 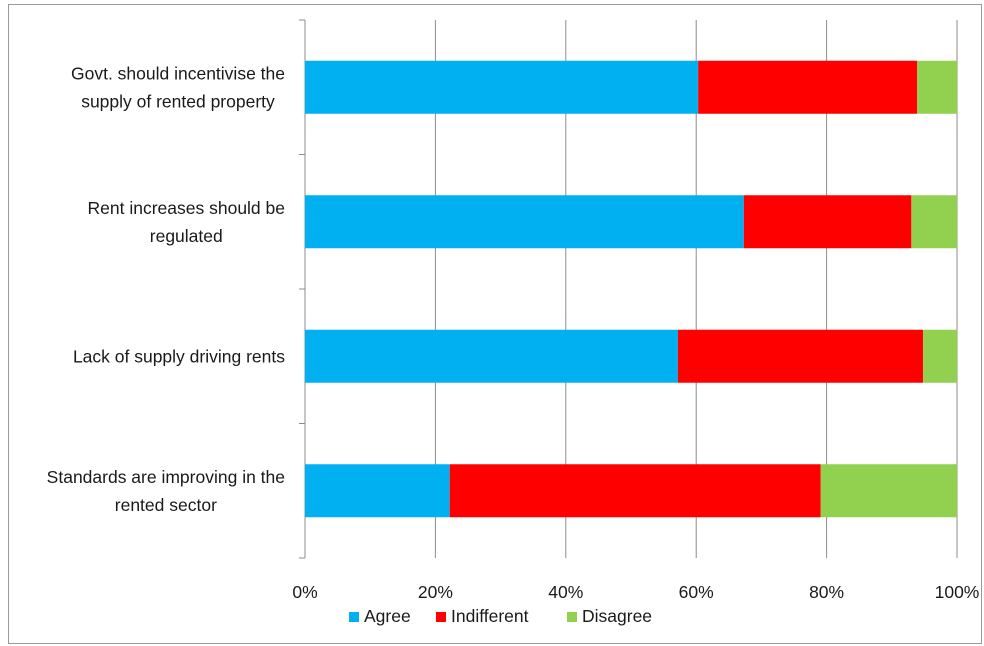 What do you see at coordinates (304, 592) in the screenshot?
I see `x-tick-label: 0%` at bounding box center [304, 592].